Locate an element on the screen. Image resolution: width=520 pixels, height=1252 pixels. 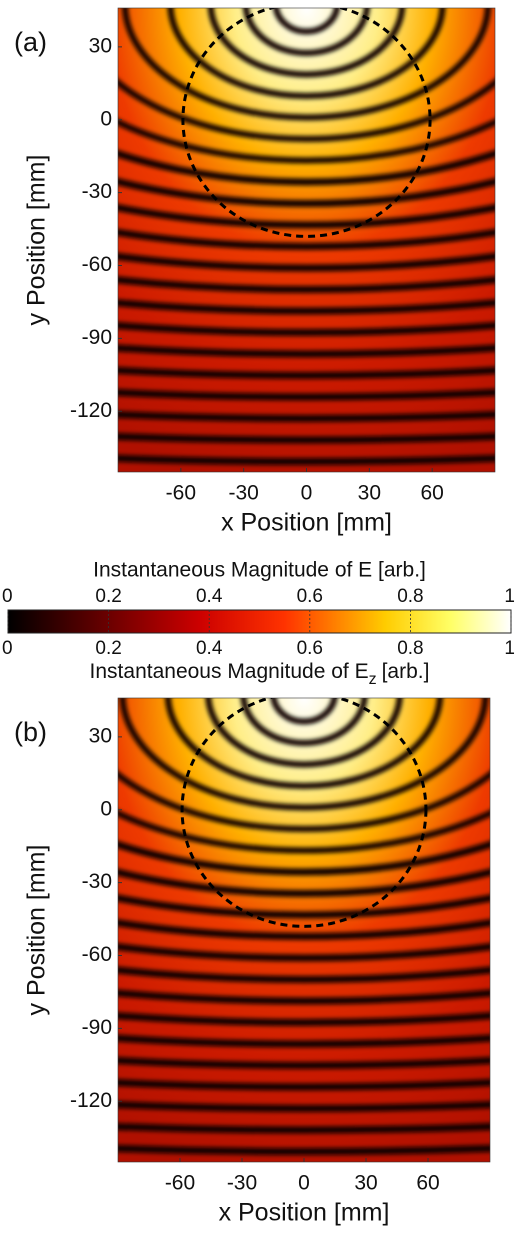
colorbar-label: Instantaneous Magnitude of E [arb.] is located at coordinates (259, 570).